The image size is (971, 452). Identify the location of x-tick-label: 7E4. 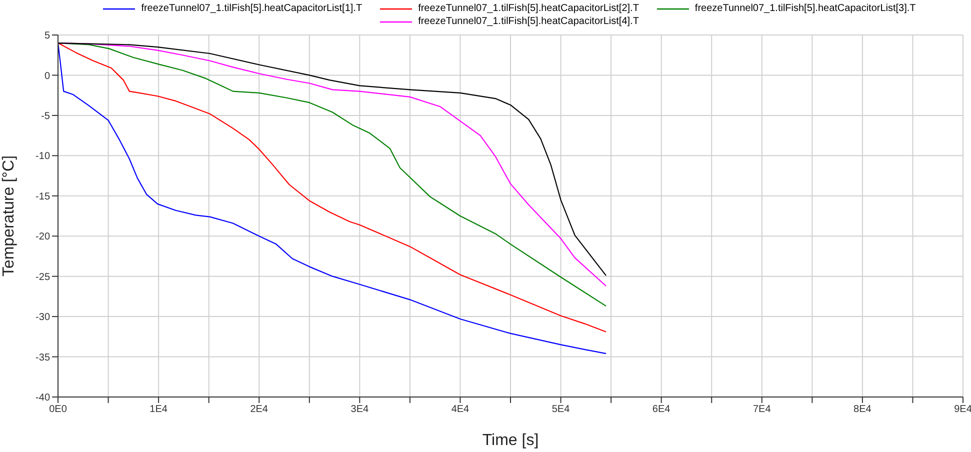
(762, 410).